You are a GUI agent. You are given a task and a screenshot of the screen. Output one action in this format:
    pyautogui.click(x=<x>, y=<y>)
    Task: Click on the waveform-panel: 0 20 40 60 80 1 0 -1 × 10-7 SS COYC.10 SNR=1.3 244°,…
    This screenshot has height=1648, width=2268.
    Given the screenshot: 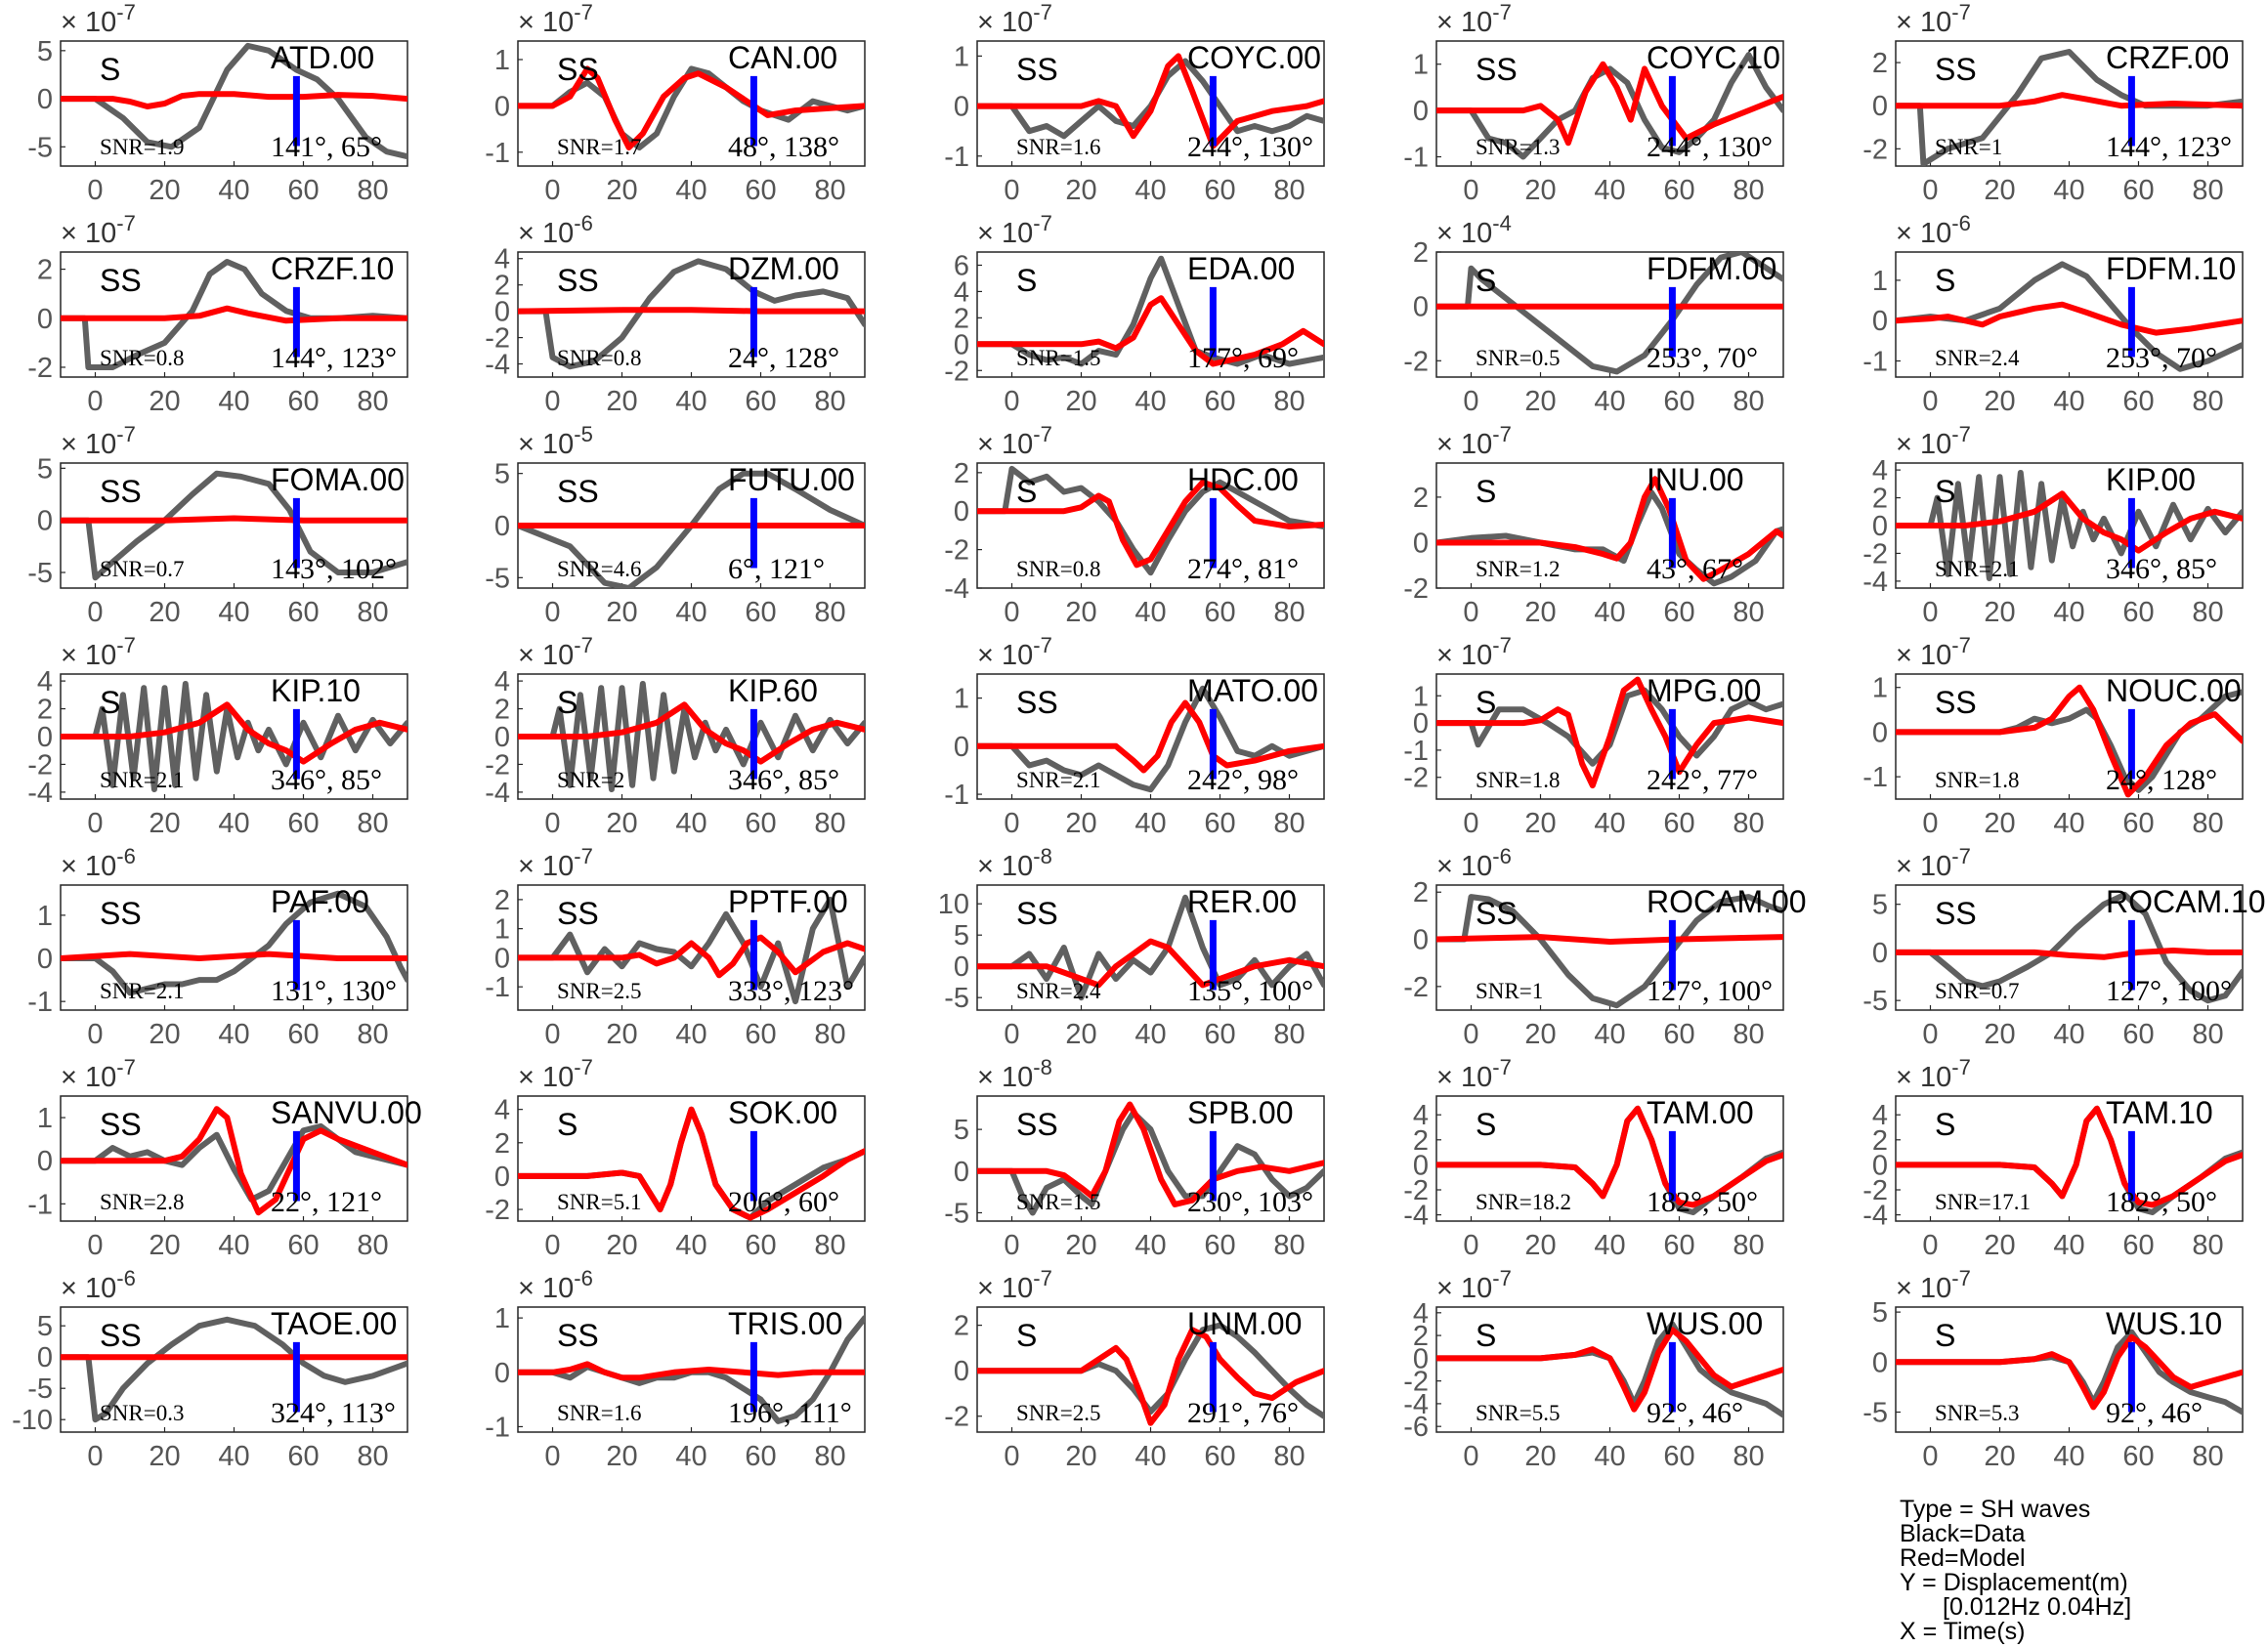 What is the action you would take?
    pyautogui.click(x=1593, y=103)
    